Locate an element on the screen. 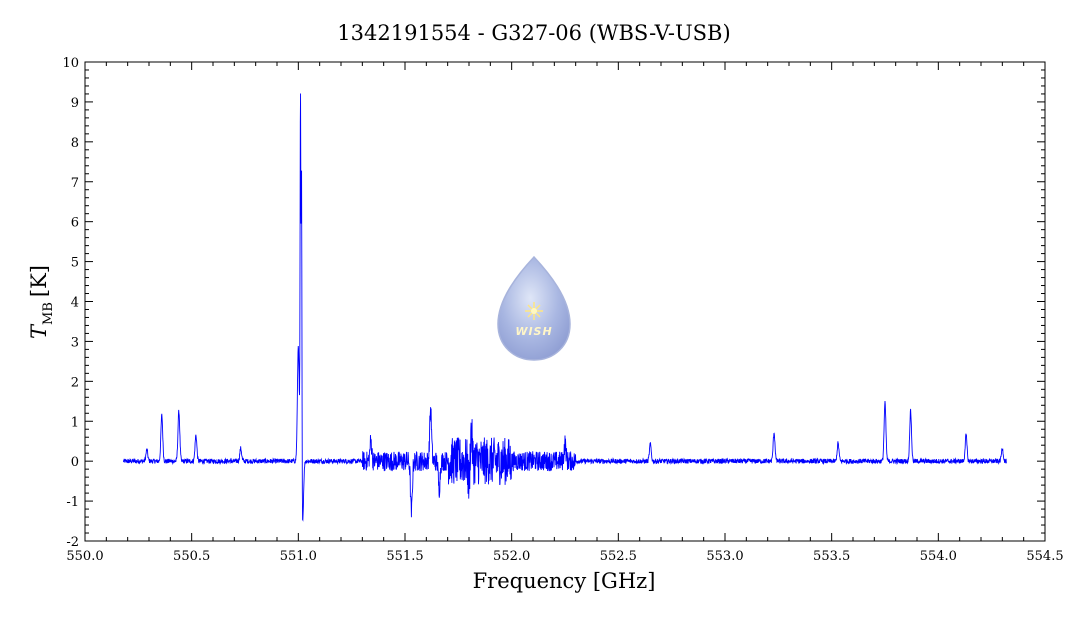 The image size is (1068, 618). y-axis-label: TMB [K] is located at coordinates (41, 302).